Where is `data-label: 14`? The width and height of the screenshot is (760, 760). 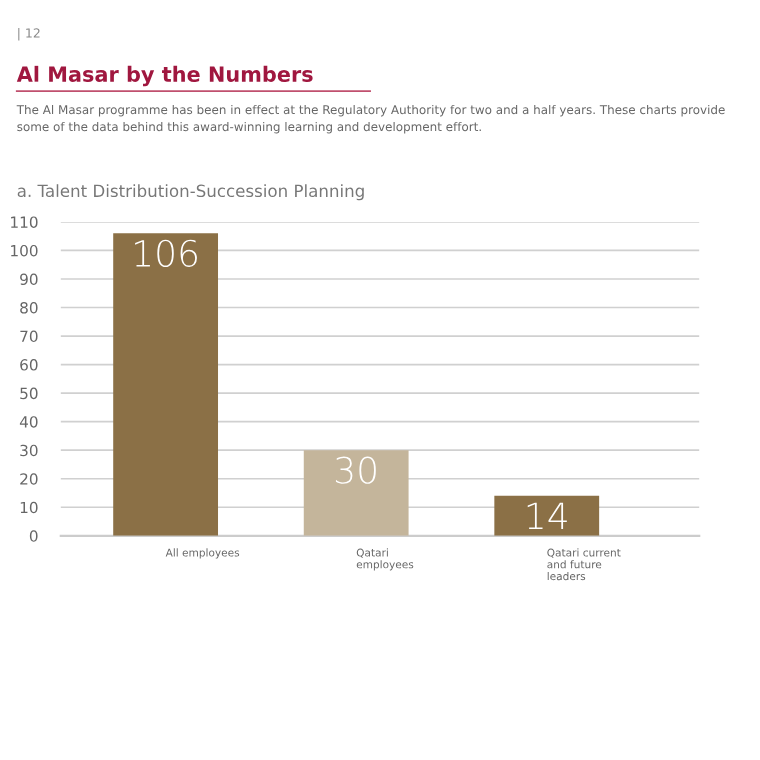
data-label: 14 is located at coordinates (547, 515).